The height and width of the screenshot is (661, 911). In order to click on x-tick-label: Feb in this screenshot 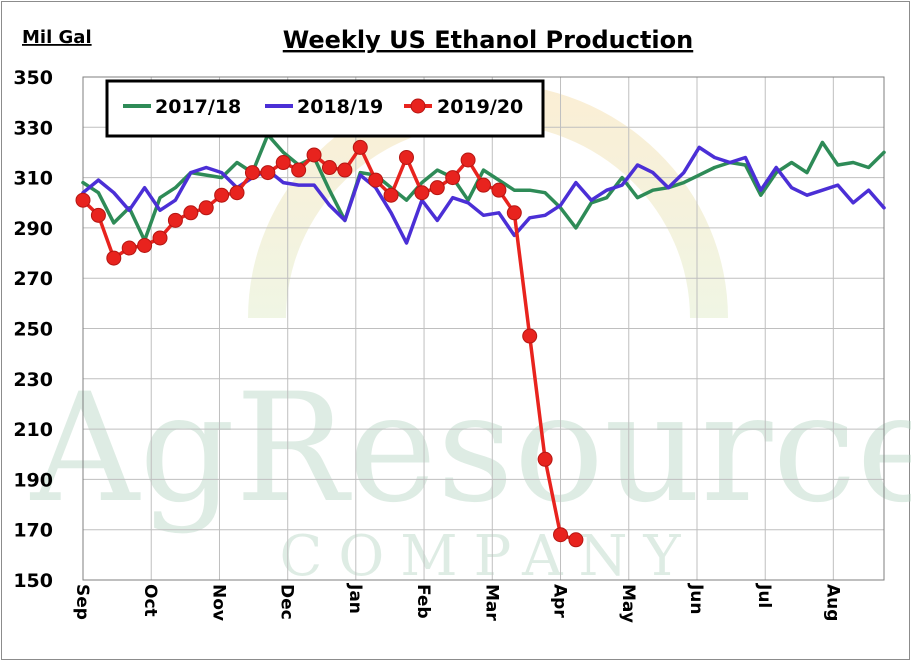, I will do `click(423, 601)`.